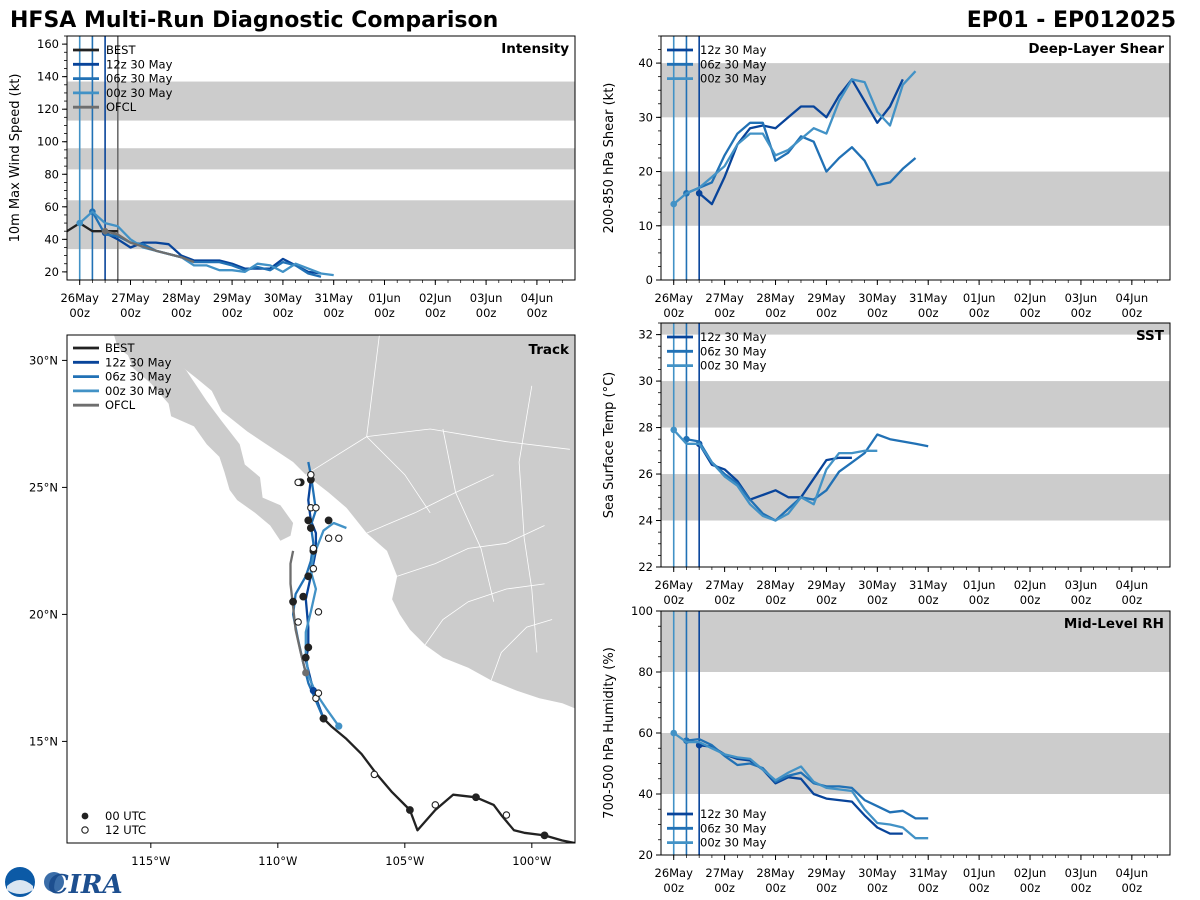 The height and width of the screenshot is (900, 1200). Describe the element at coordinates (674, 733) in the screenshot. I see `rh-init-point-run00z` at that location.